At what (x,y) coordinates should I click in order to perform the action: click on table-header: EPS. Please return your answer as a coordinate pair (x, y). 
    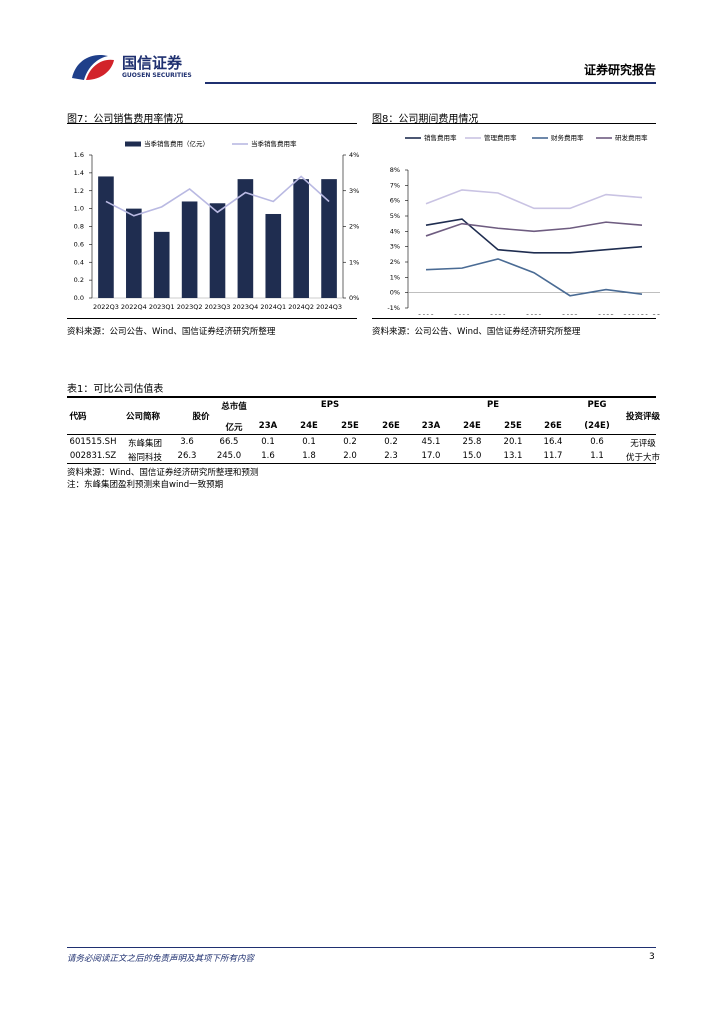
    Looking at the image, I should click on (330, 405).